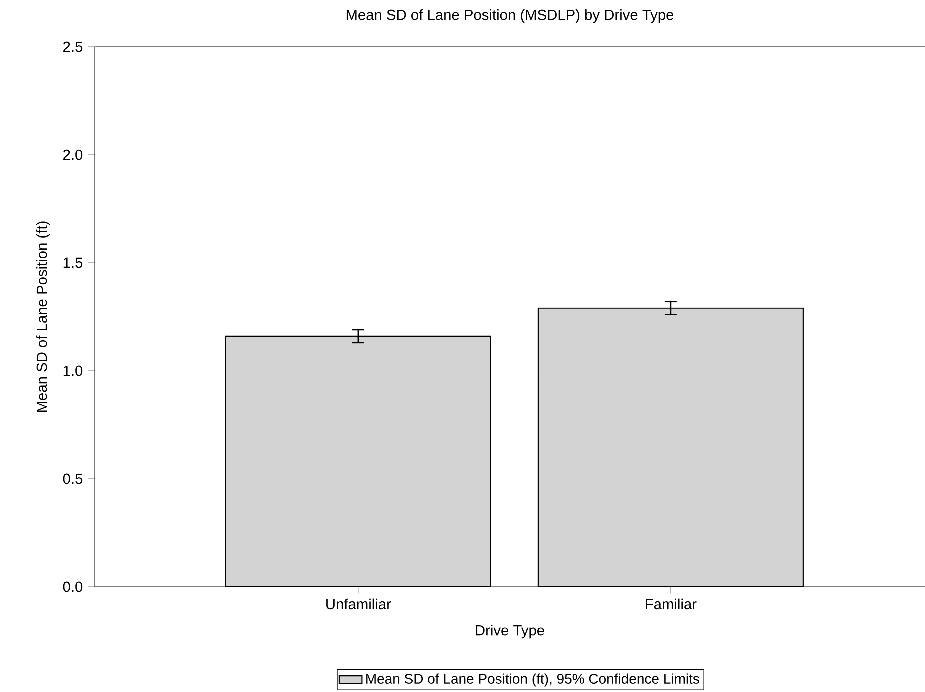 The image size is (925, 692). What do you see at coordinates (671, 604) in the screenshot?
I see `x-tick-label: Familiar` at bounding box center [671, 604].